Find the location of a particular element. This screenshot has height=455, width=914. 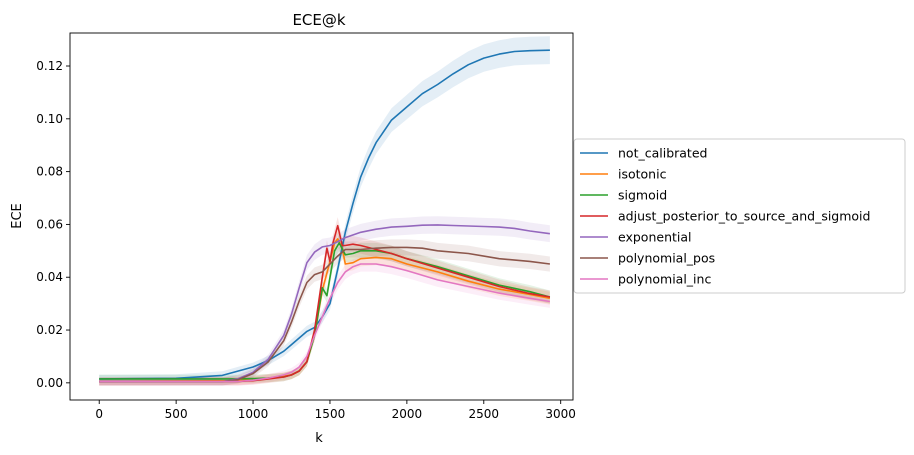

series-line-polynomial_pos is located at coordinates (325, 314).